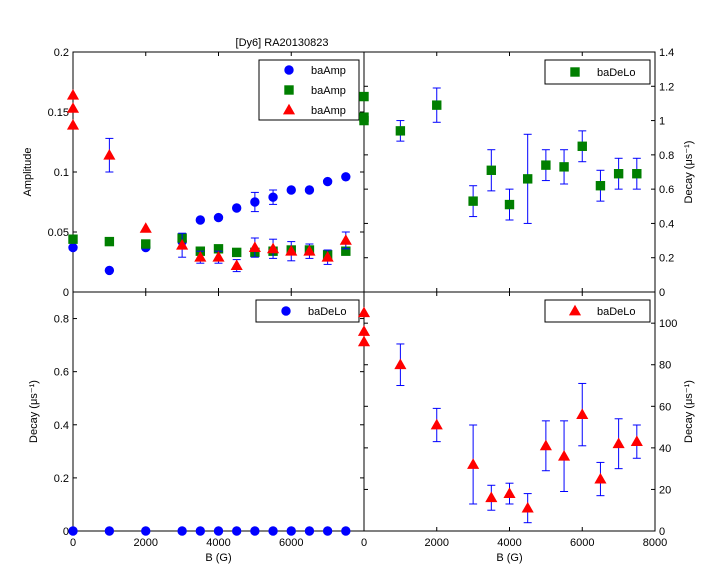 The image size is (727, 584). Describe the element at coordinates (209, 180) in the screenshot. I see `series-triangle` at that location.